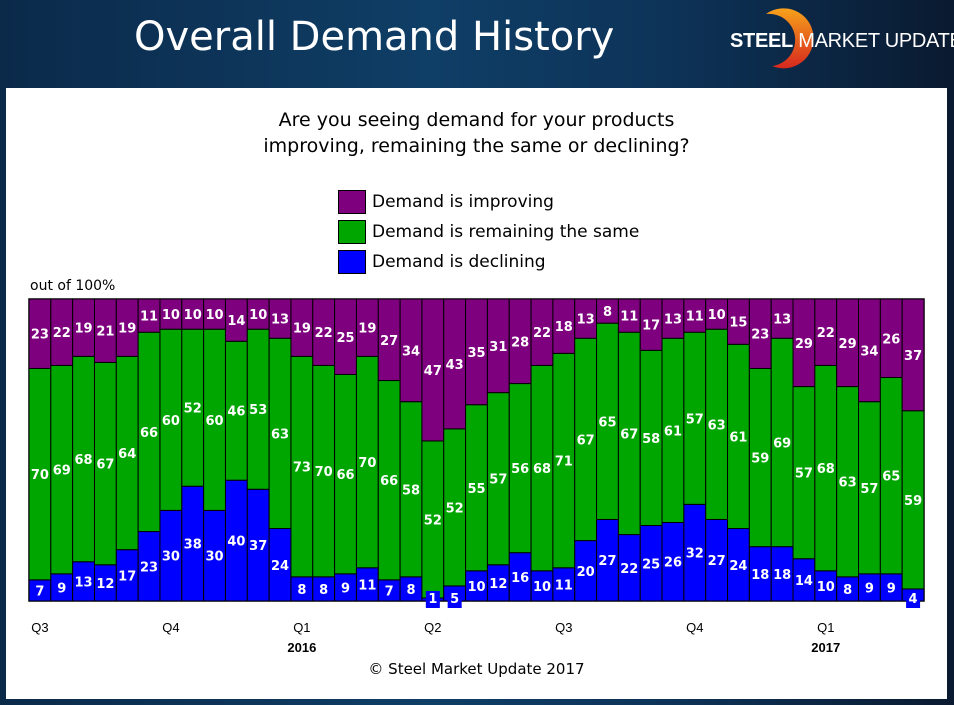 This screenshot has height=705, width=954. Describe the element at coordinates (236, 542) in the screenshot. I see `data-label-declining: 40` at that location.